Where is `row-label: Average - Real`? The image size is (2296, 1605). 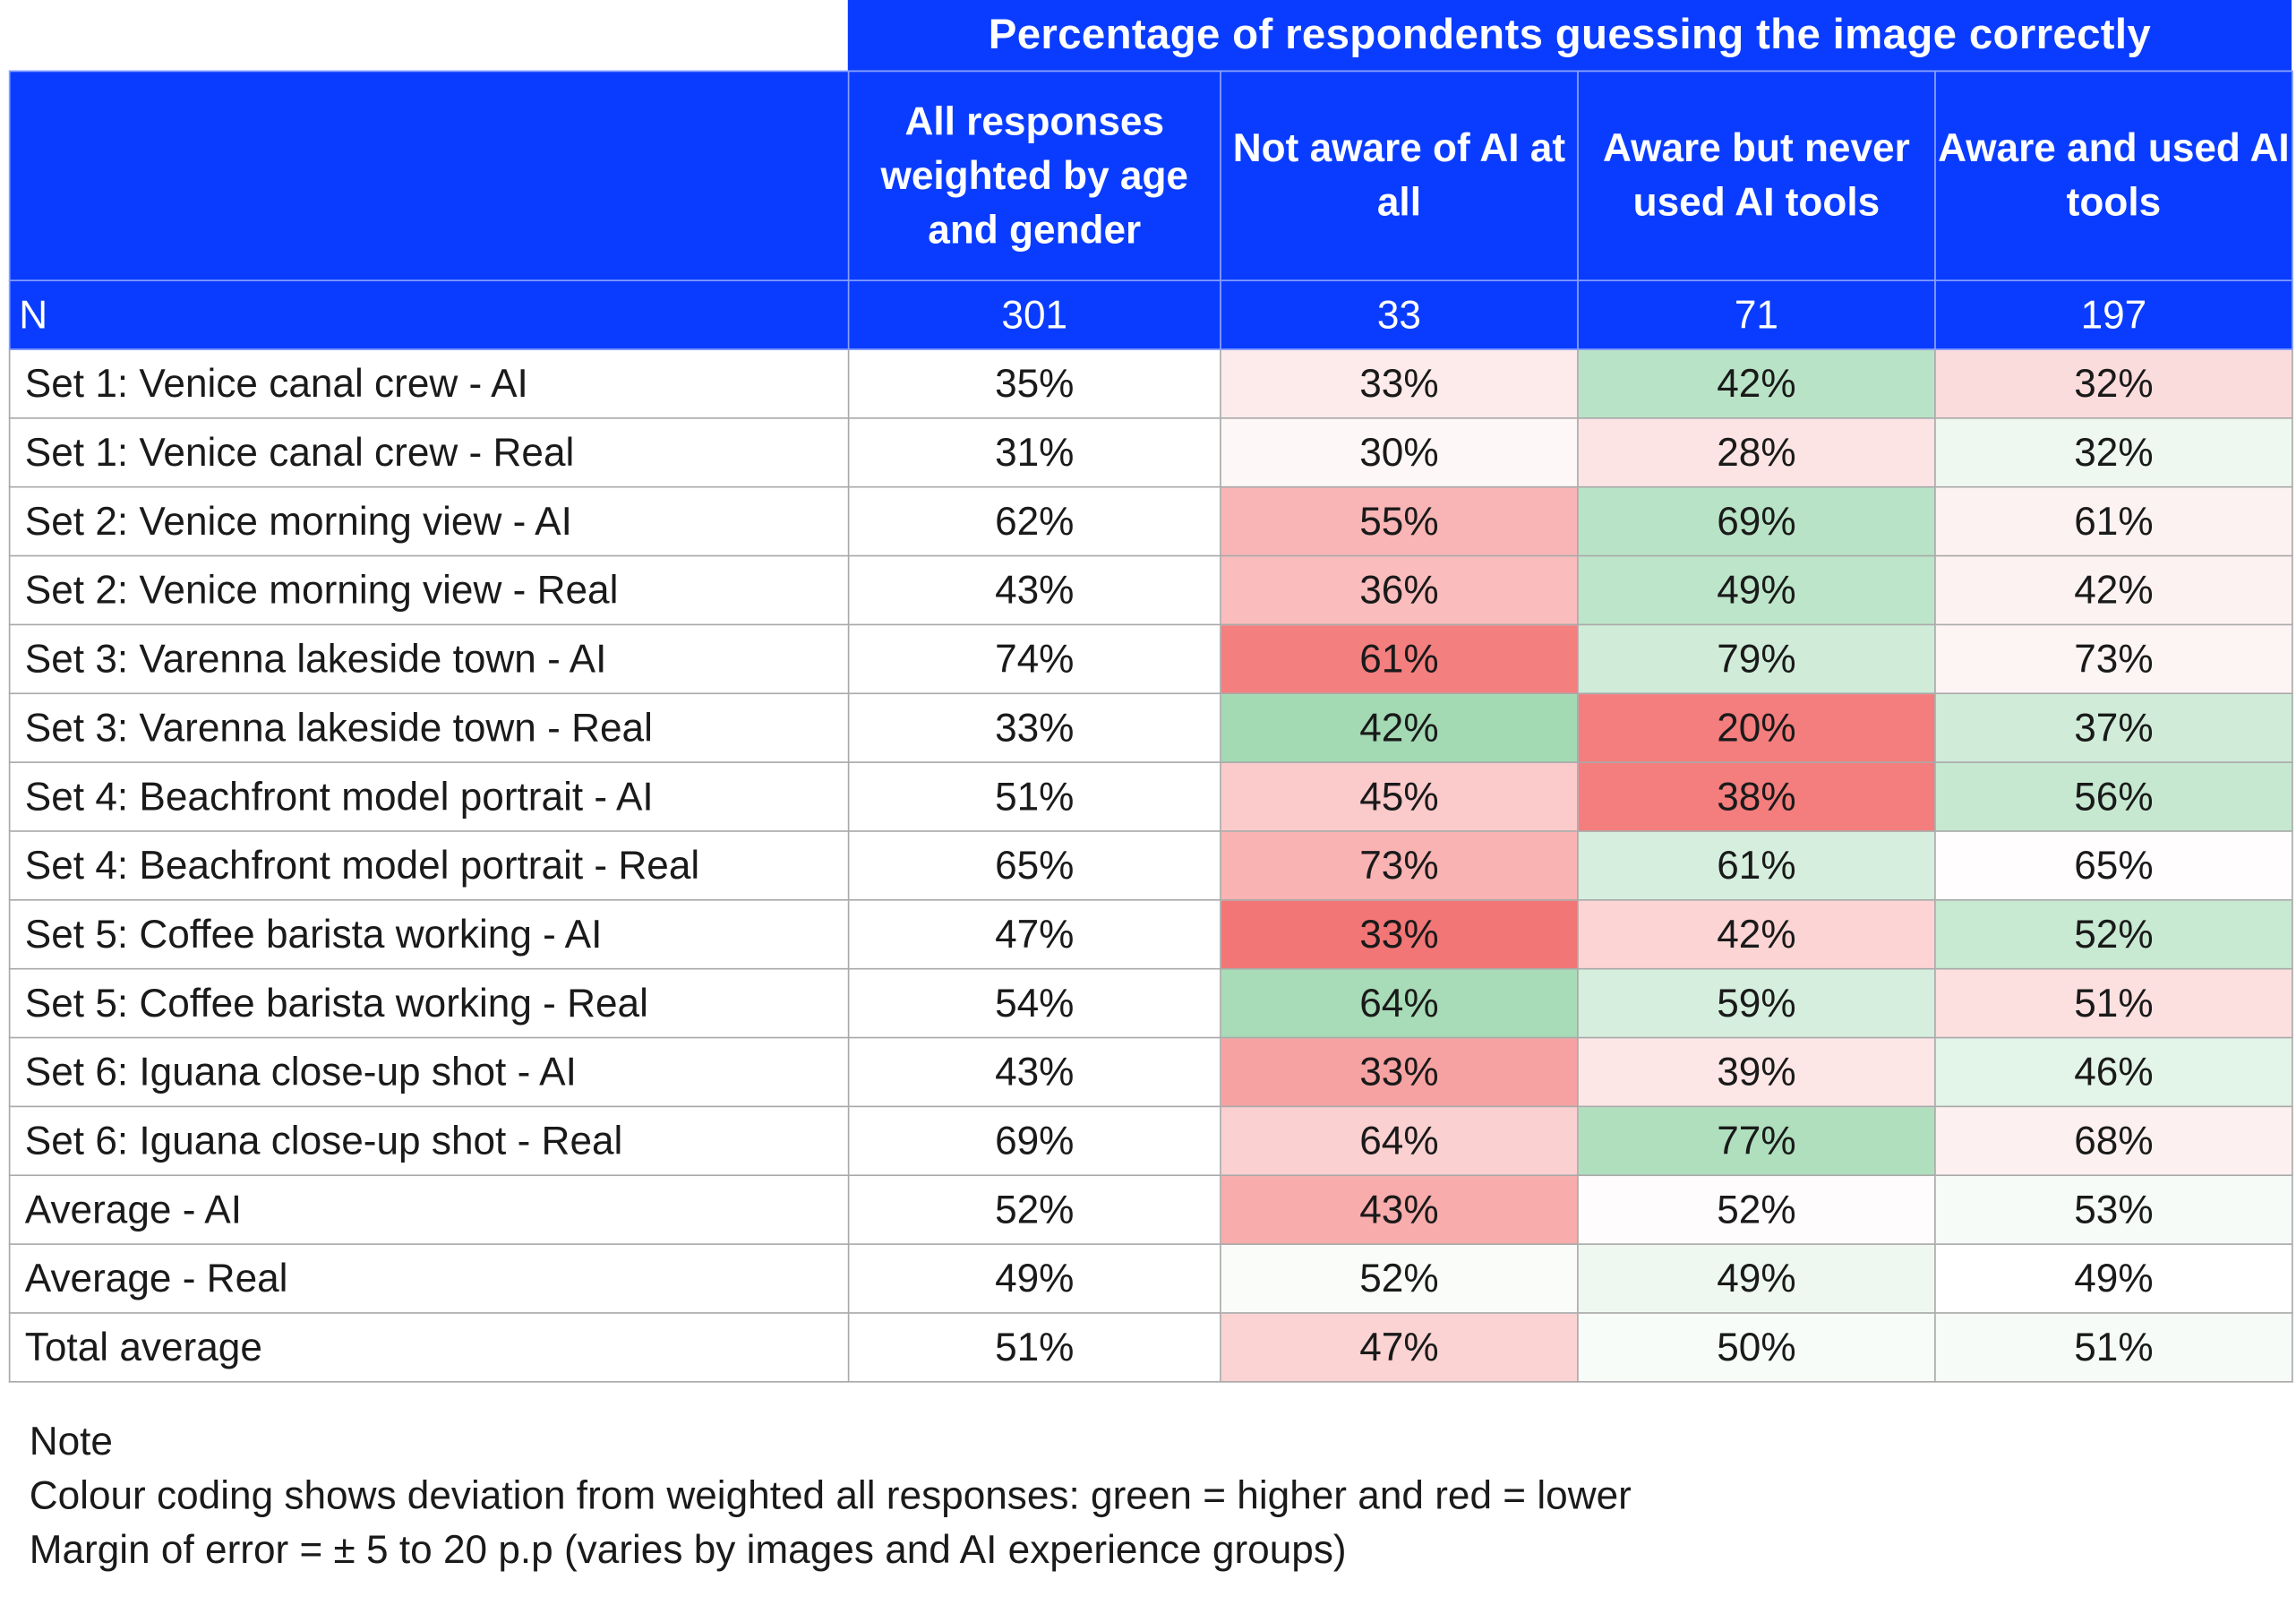 row-label: Average - Real is located at coordinates (429, 1278).